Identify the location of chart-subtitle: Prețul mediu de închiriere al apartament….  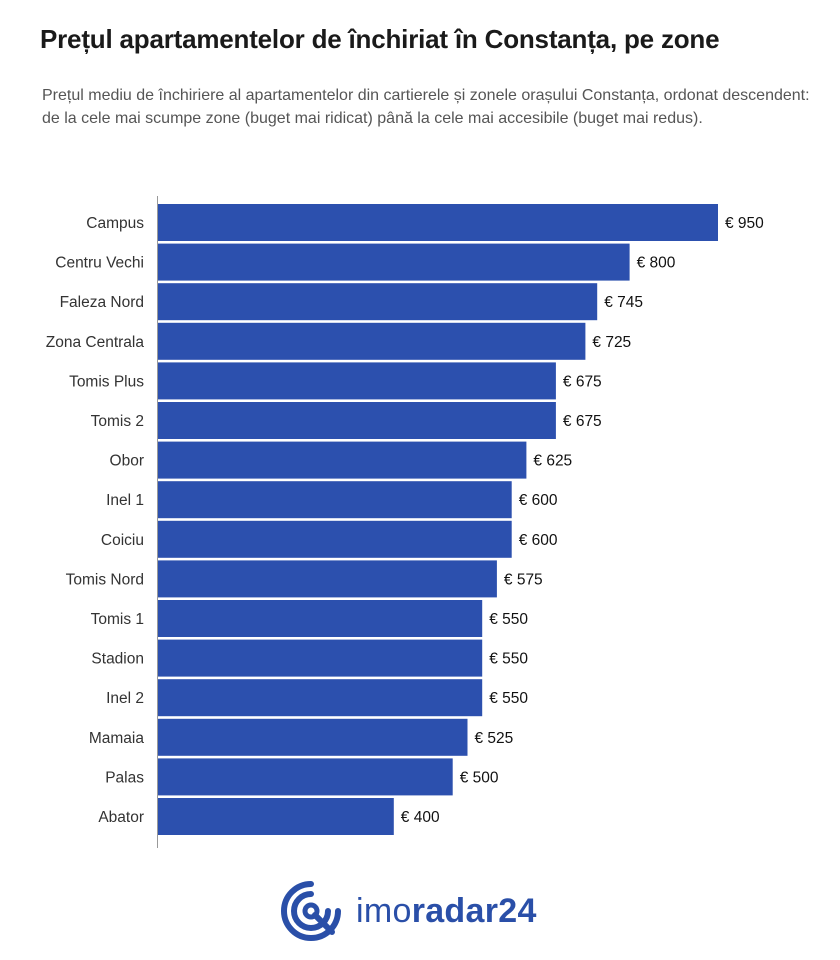
(426, 107).